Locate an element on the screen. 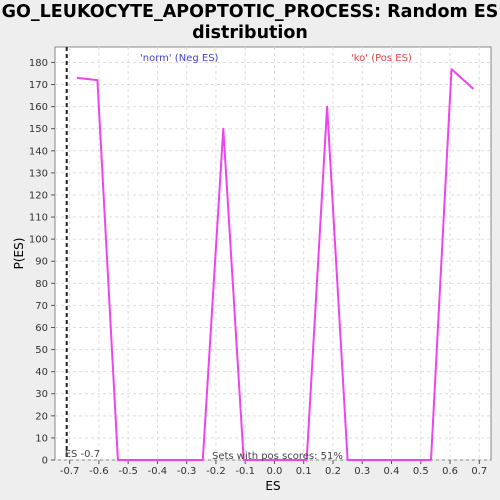 This screenshot has width=500, height=500. x-tick-label: -0.6 is located at coordinates (99, 471).